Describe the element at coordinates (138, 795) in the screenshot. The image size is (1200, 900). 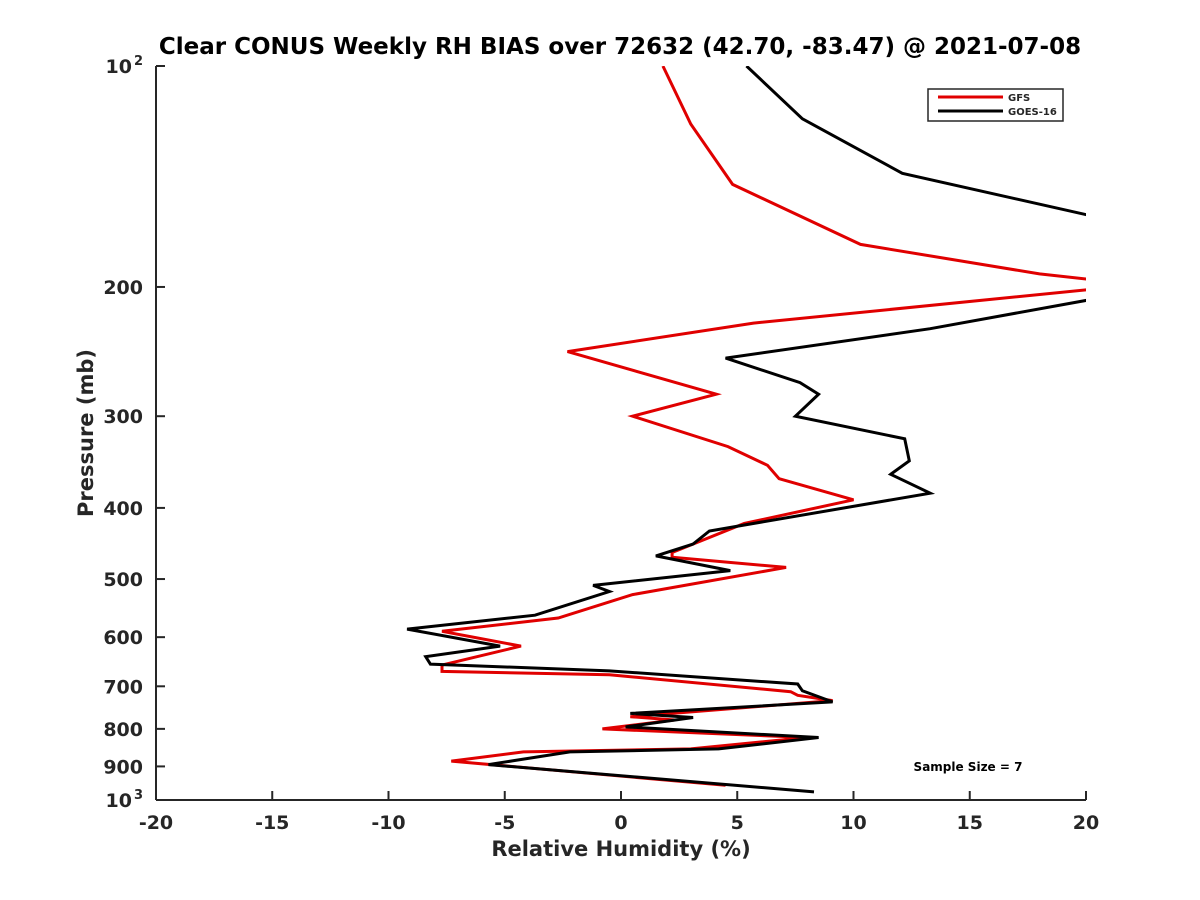
I see `y-tick-exponent: 3` at that location.